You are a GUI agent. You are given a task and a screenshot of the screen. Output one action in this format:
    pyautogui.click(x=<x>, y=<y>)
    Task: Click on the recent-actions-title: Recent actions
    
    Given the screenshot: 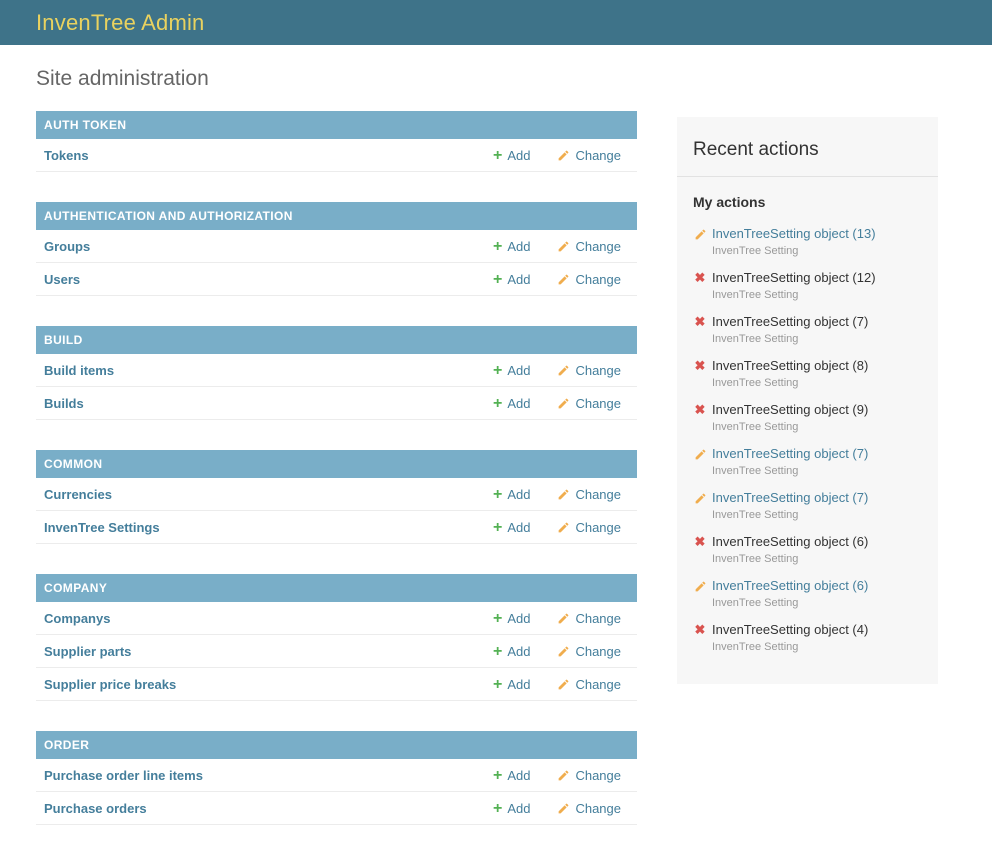 What is the action you would take?
    pyautogui.click(x=756, y=149)
    